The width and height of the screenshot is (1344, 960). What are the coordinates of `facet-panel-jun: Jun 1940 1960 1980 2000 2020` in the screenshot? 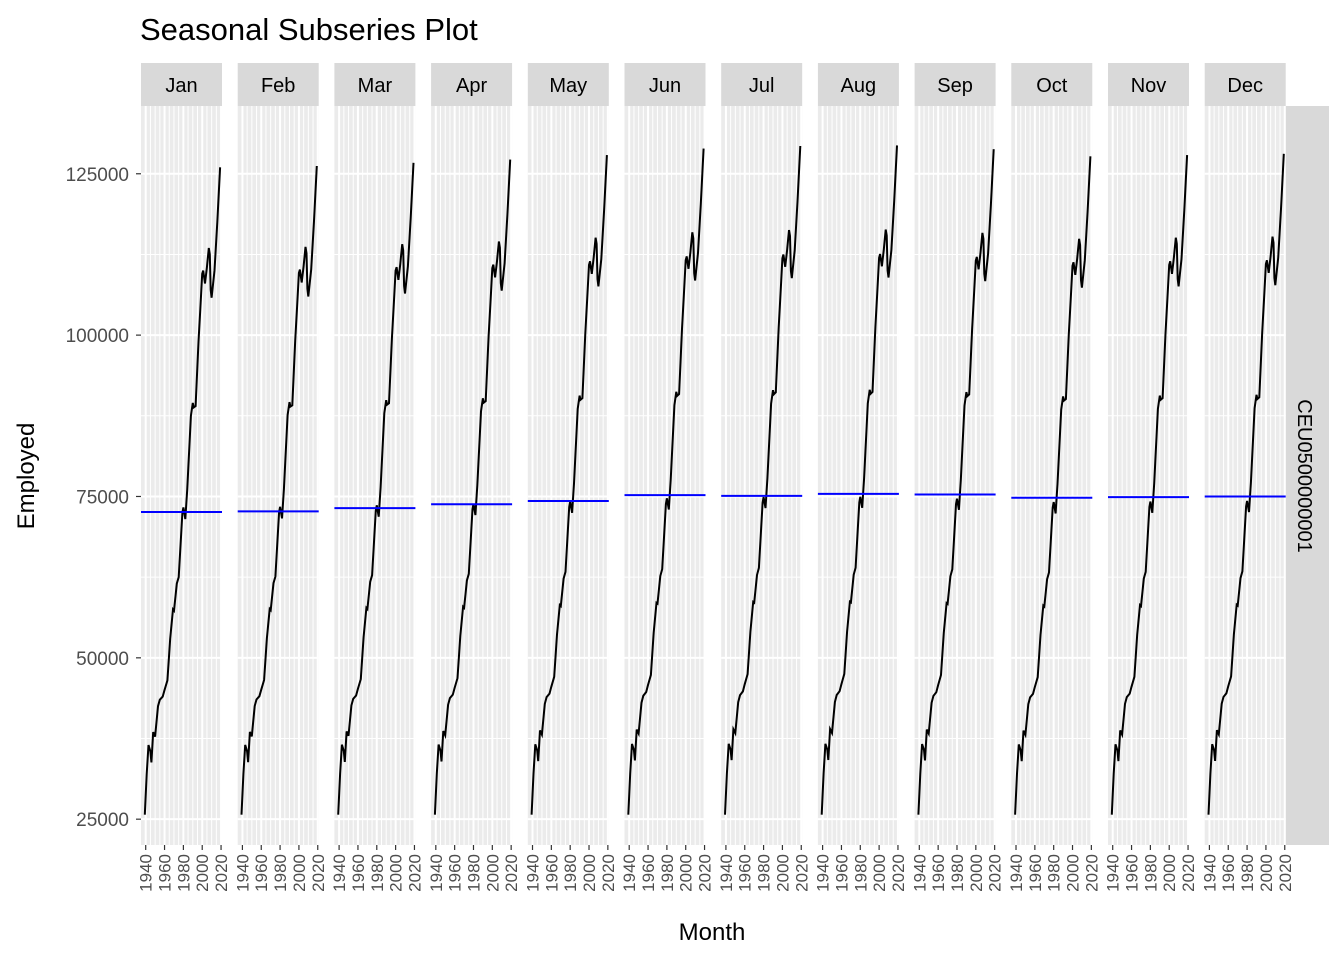 It's located at (667, 477).